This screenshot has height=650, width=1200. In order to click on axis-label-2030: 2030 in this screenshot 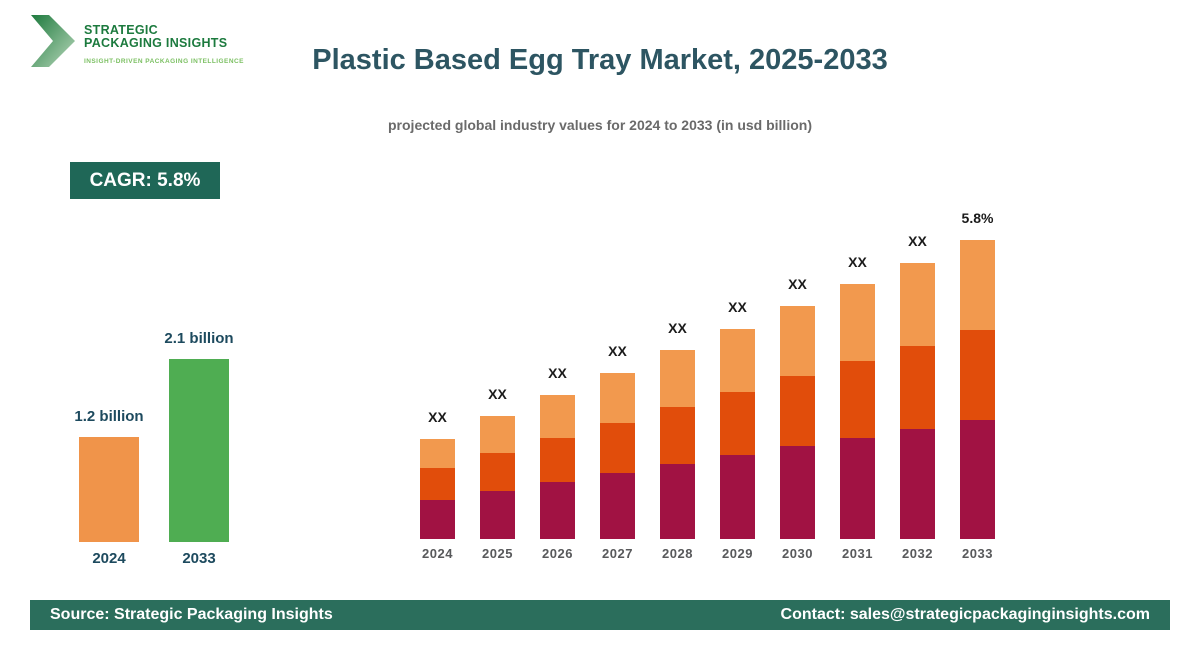, I will do `click(797, 553)`.